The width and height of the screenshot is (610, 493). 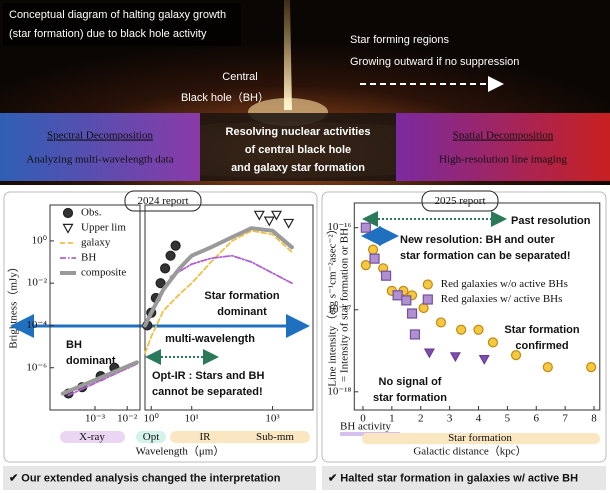 I want to click on x-tick-label: 0, so click(x=363, y=419).